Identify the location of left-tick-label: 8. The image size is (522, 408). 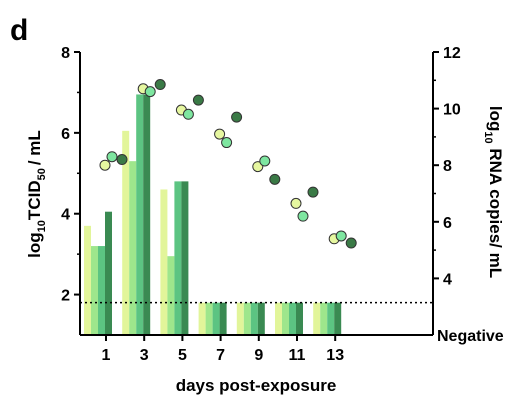
(65, 53).